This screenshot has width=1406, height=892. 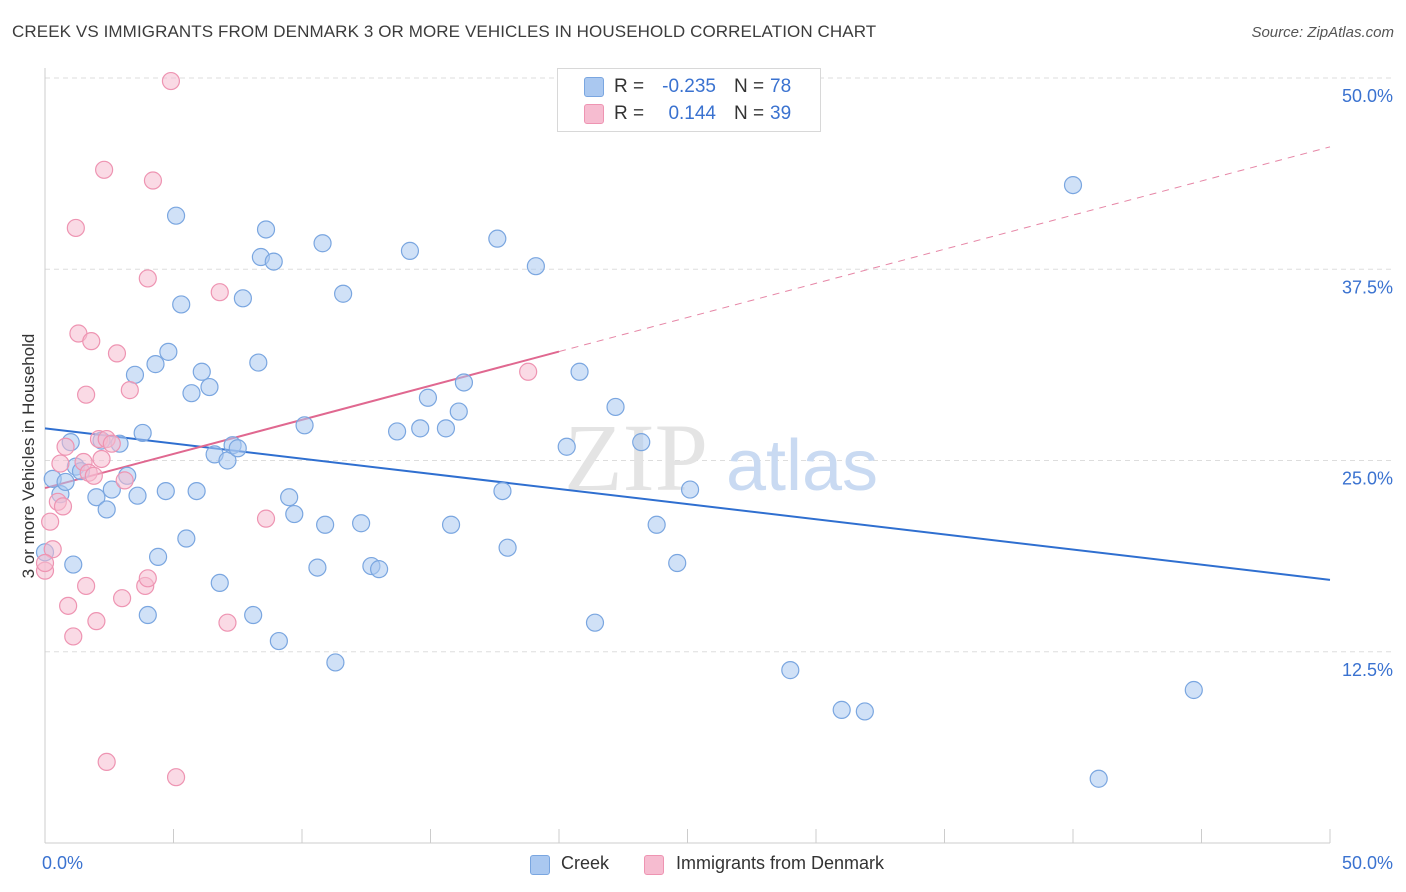 What do you see at coordinates (62, 863) in the screenshot?
I see `x-tick-label: 0.0%` at bounding box center [62, 863].